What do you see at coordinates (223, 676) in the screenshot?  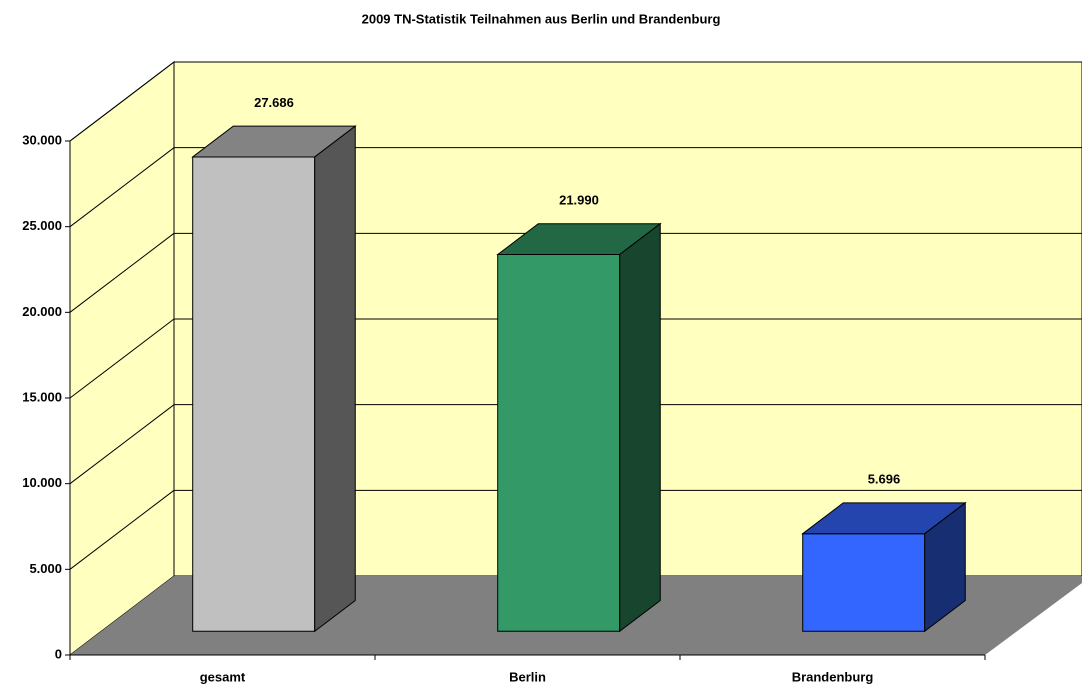 I see `x-tick-label: gesamt` at bounding box center [223, 676].